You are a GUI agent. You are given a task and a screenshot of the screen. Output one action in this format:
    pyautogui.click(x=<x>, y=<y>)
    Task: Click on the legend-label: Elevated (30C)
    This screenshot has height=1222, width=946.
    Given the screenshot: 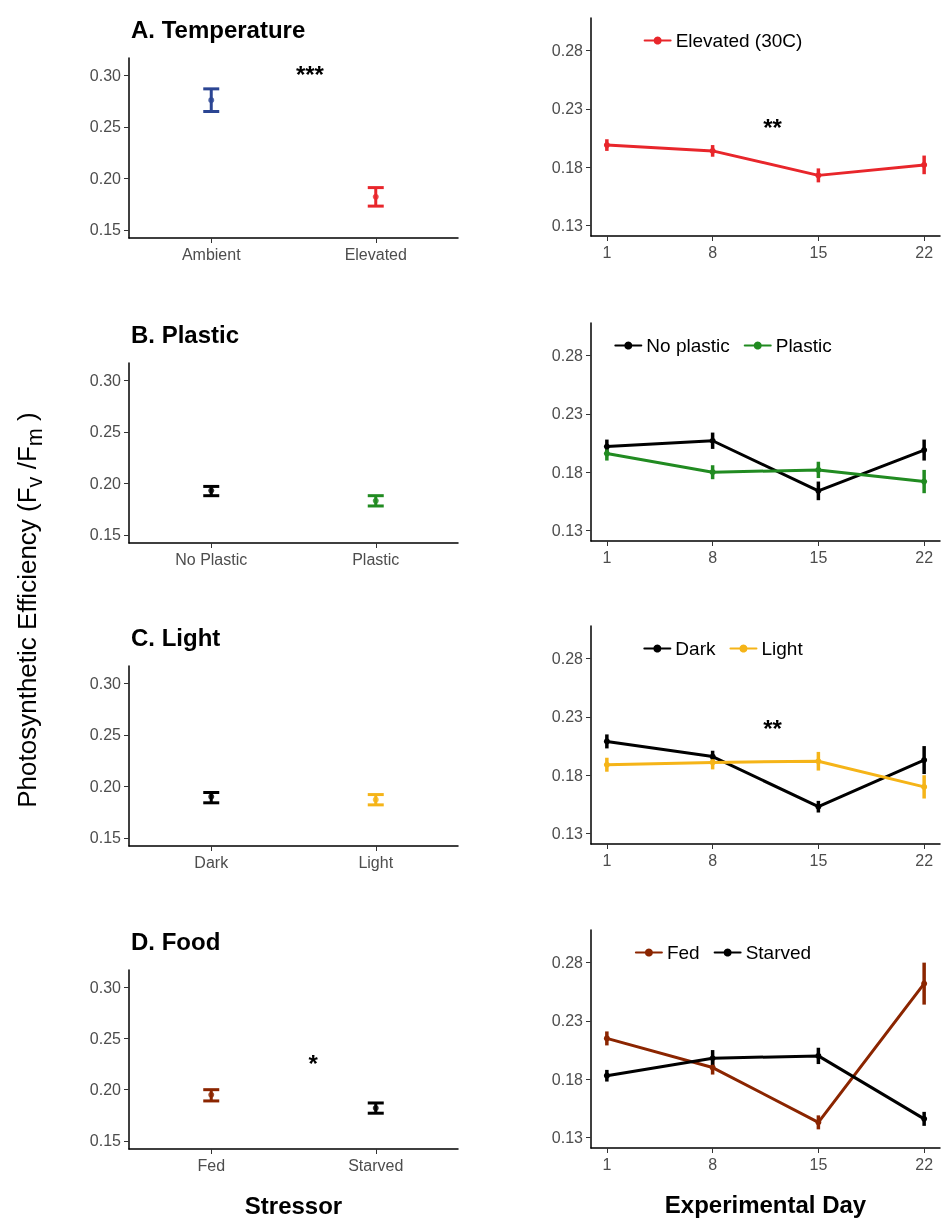 What is the action you would take?
    pyautogui.click(x=739, y=40)
    